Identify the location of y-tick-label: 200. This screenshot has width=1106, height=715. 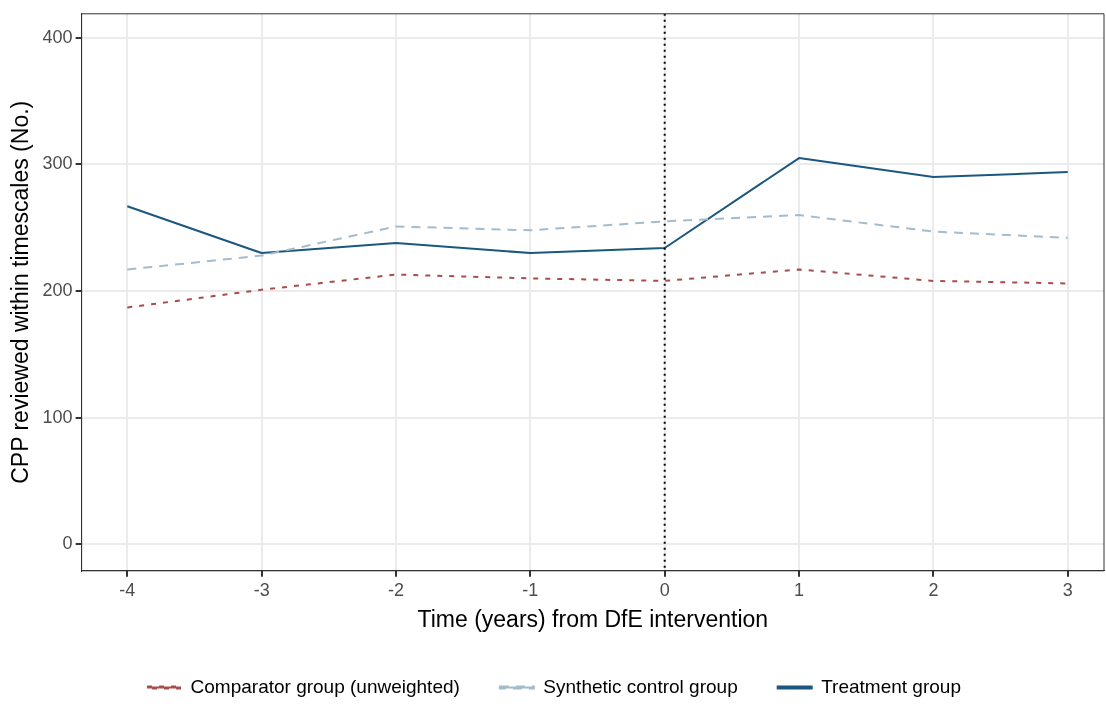
(57, 290).